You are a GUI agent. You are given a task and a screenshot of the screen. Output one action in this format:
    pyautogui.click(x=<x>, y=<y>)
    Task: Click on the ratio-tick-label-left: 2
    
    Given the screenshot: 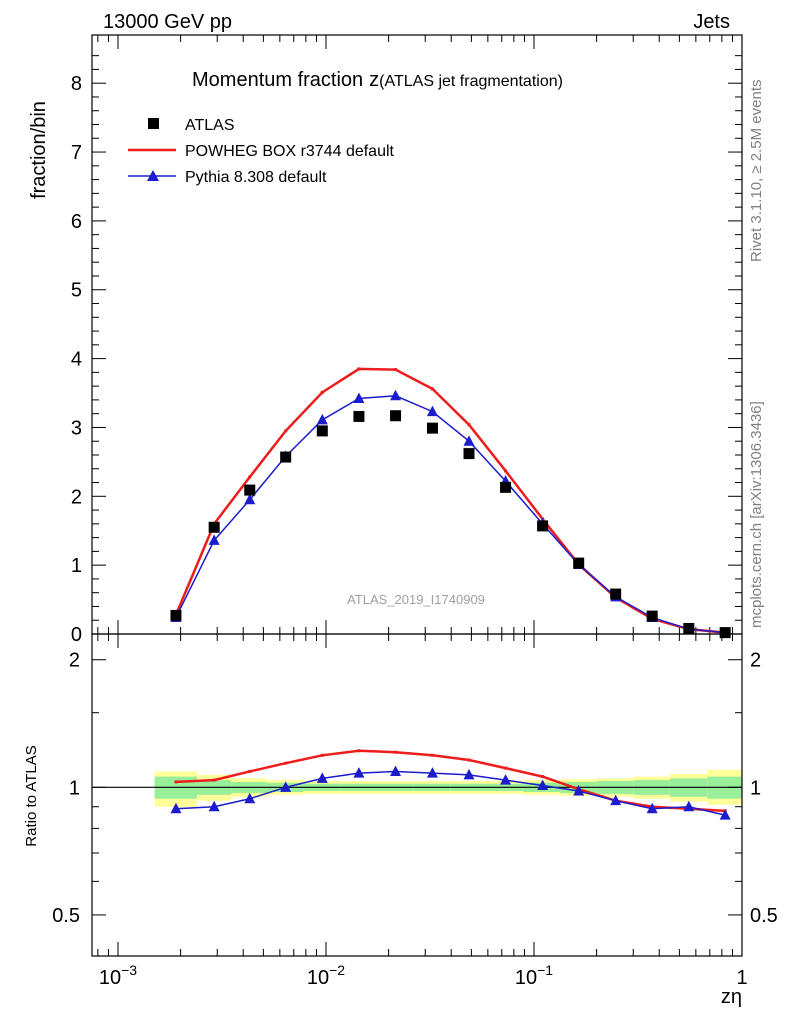 What is the action you would take?
    pyautogui.click(x=74, y=661)
    